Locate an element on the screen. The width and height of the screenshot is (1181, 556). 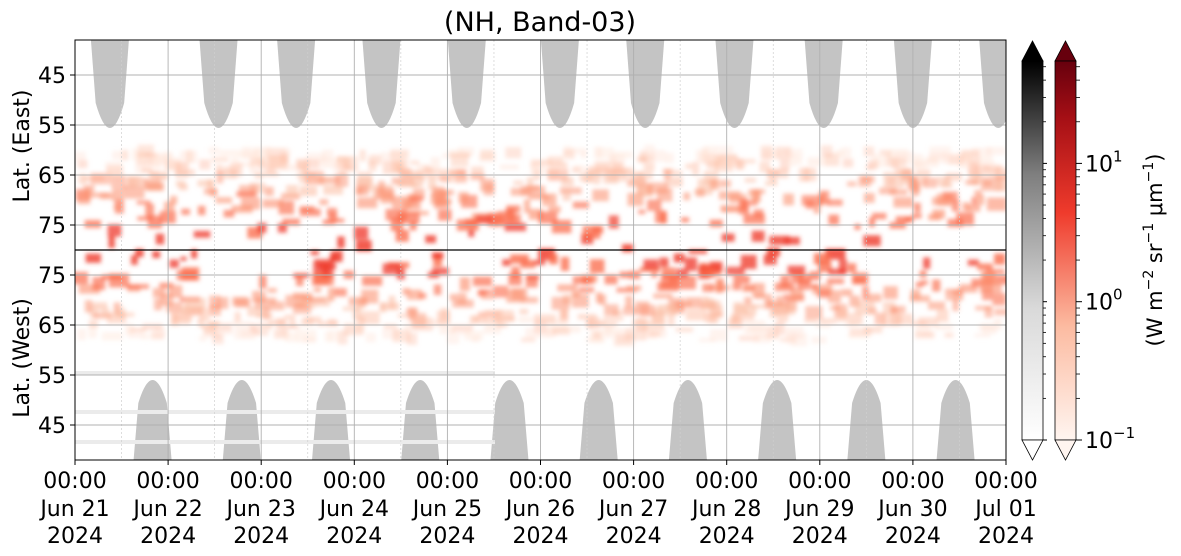
colorbar-label-suffix: ) is located at coordinates (1155, 158).